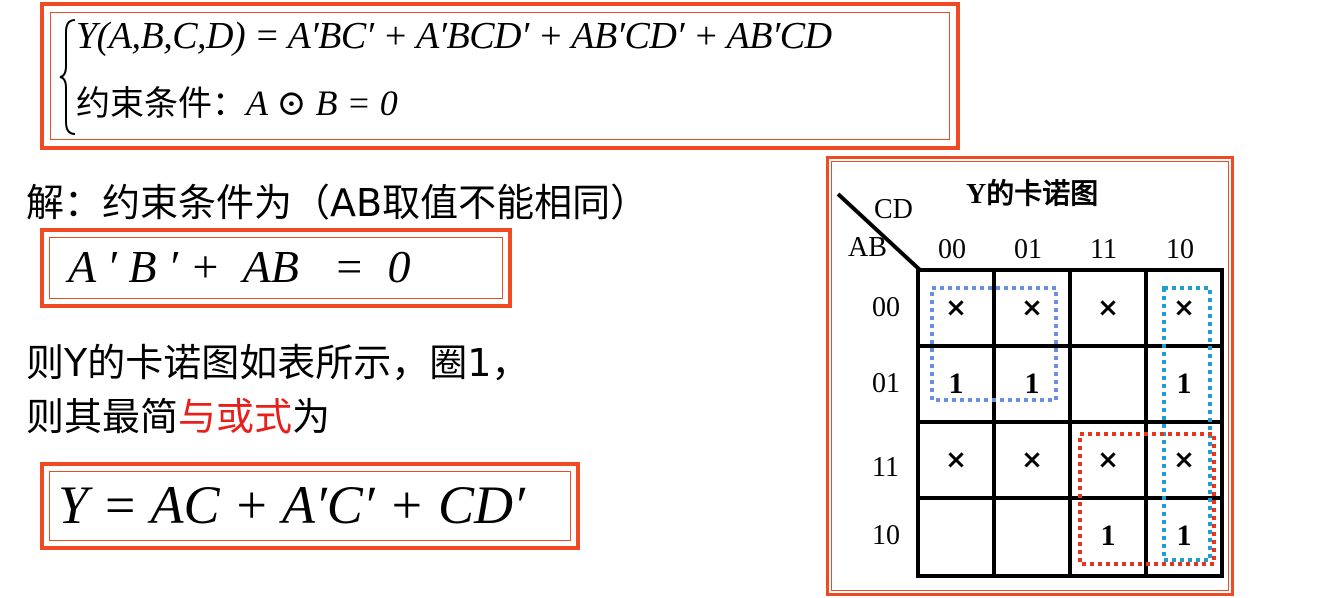 This screenshot has height=598, width=1329. What do you see at coordinates (311, 417) in the screenshot?
I see `paragraph-line-2-end: 为` at bounding box center [311, 417].